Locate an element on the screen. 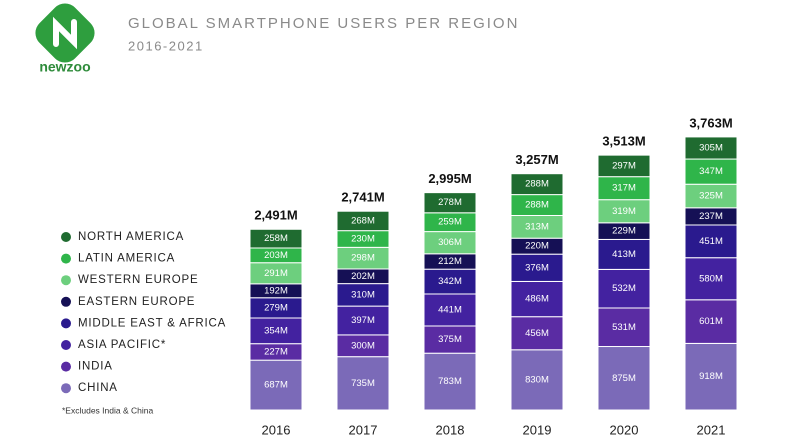 The width and height of the screenshot is (800, 448). legend-label: INDIA is located at coordinates (95, 367).